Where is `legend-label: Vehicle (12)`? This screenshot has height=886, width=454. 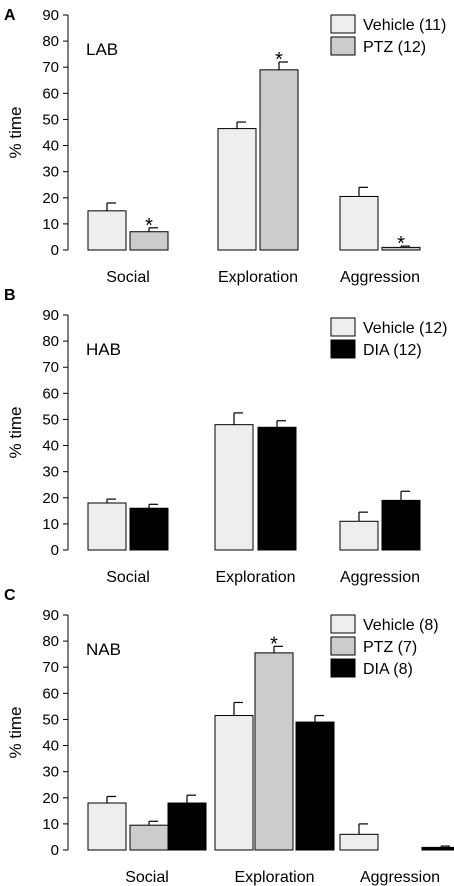
legend-label: Vehicle (12) is located at coordinates (405, 328).